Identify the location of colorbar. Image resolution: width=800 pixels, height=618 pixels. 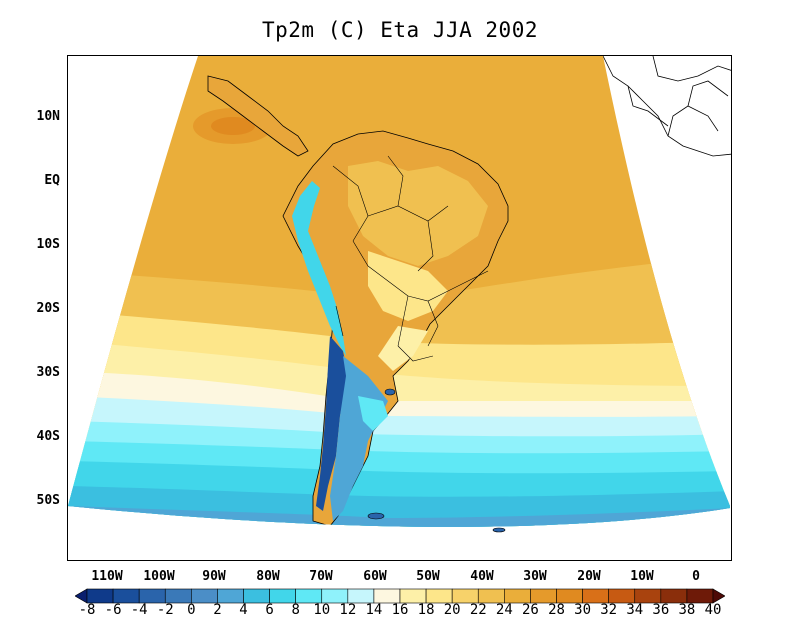
(400, 596).